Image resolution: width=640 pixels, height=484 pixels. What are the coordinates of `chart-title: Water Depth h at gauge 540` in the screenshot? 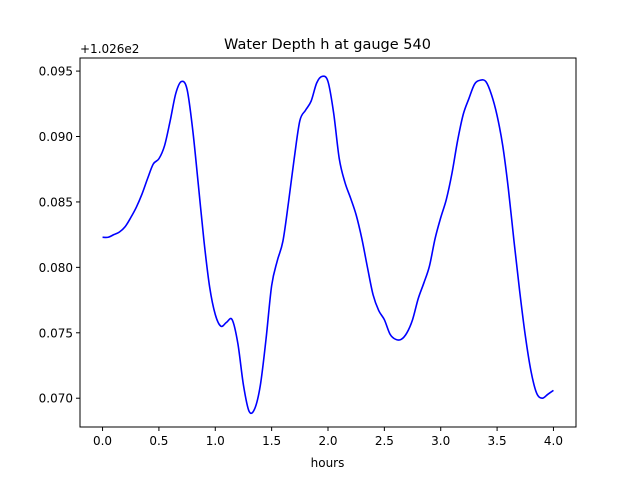 It's located at (327, 45).